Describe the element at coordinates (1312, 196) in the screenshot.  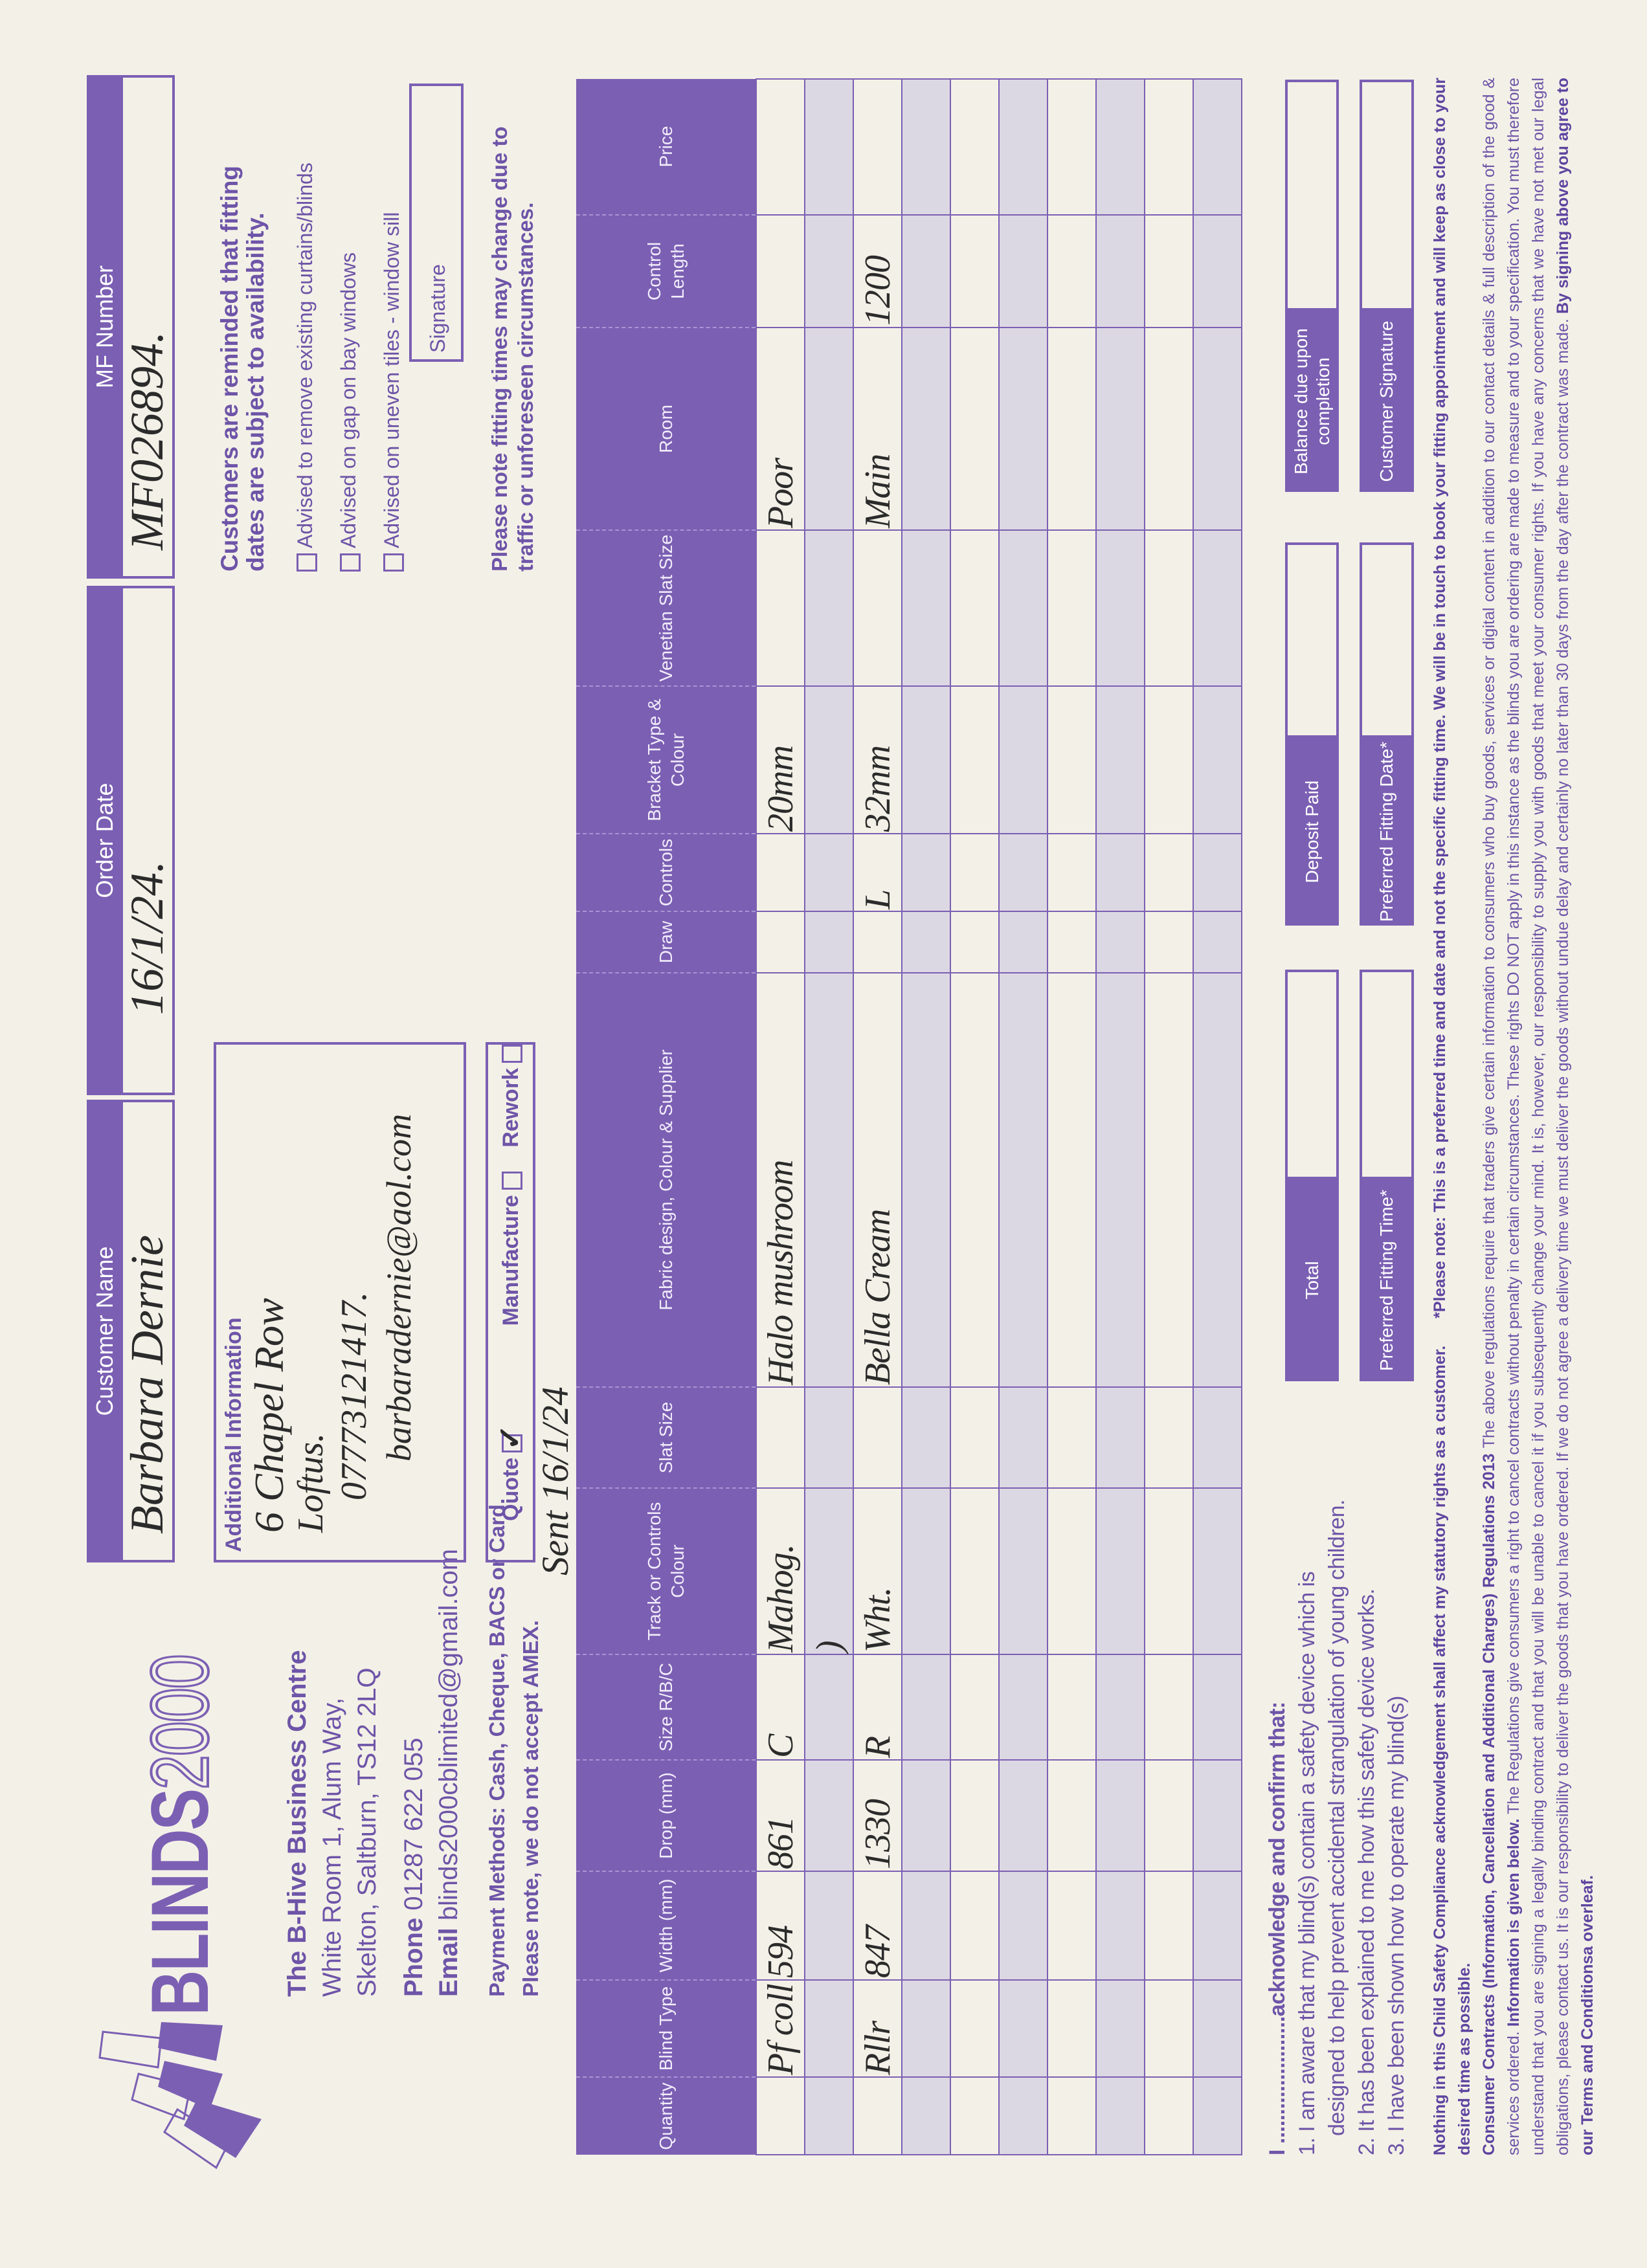
I see `balance-due-field` at that location.